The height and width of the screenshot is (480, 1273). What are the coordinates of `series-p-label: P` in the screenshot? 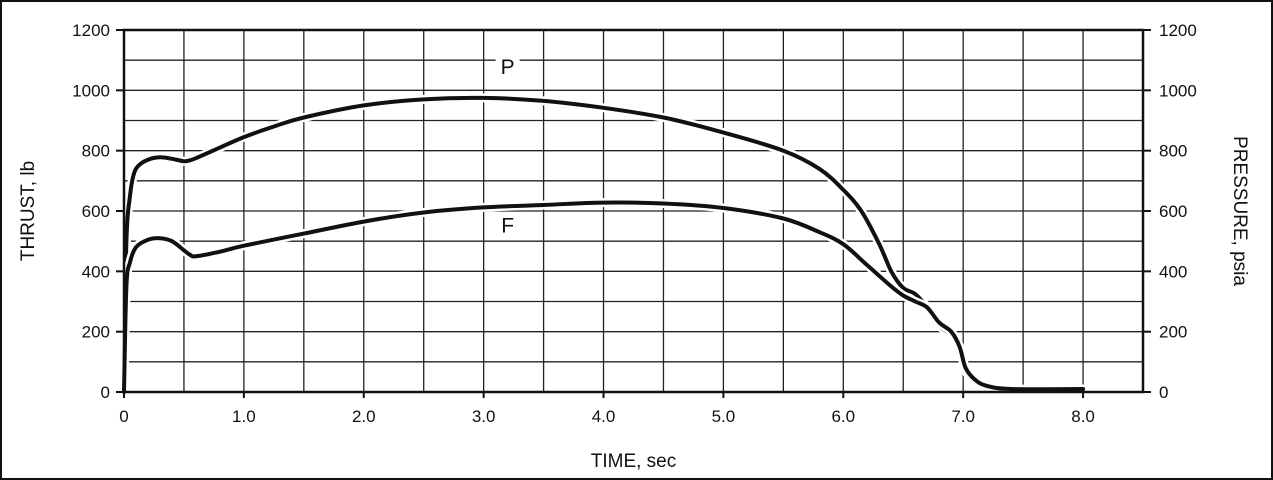 It's located at (508, 67).